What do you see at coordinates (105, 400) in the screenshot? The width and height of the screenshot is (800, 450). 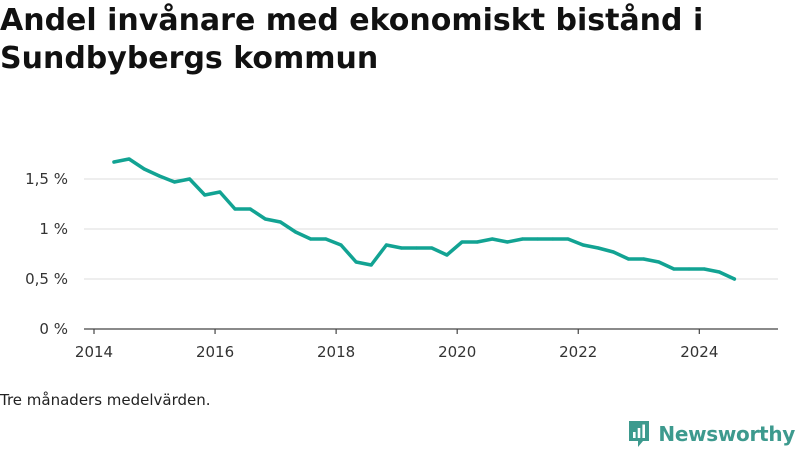 I see `chart-note: Tre månaders medelvärden.` at bounding box center [105, 400].